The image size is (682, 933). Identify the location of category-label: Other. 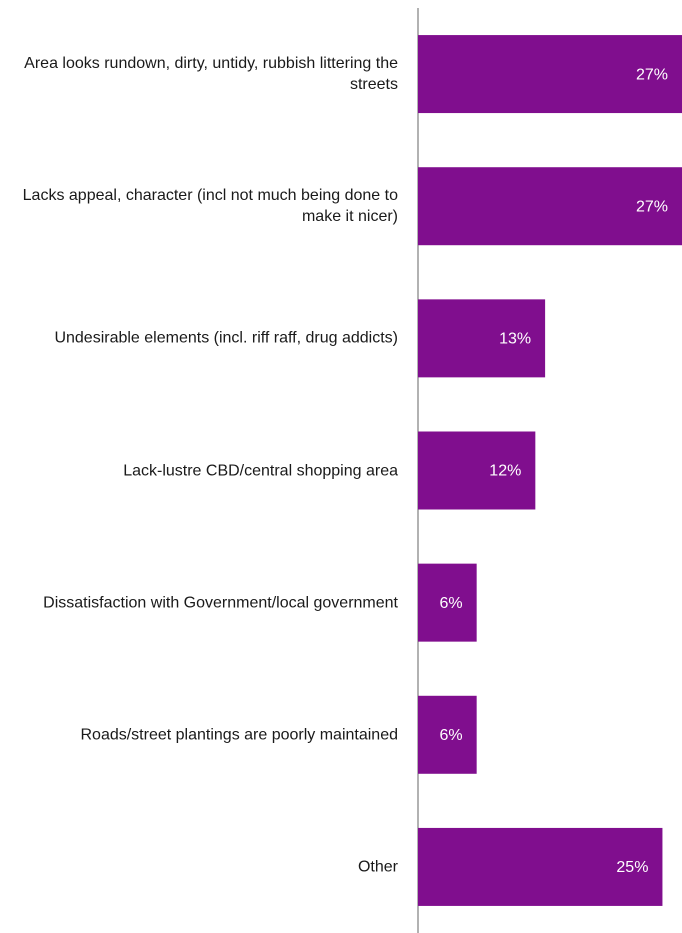
(377, 867).